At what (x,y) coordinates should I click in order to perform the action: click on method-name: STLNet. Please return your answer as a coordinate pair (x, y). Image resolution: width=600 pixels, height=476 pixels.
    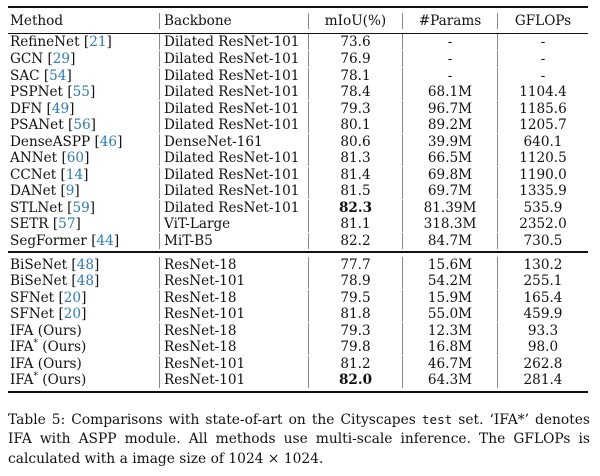
    Looking at the image, I should click on (36, 207).